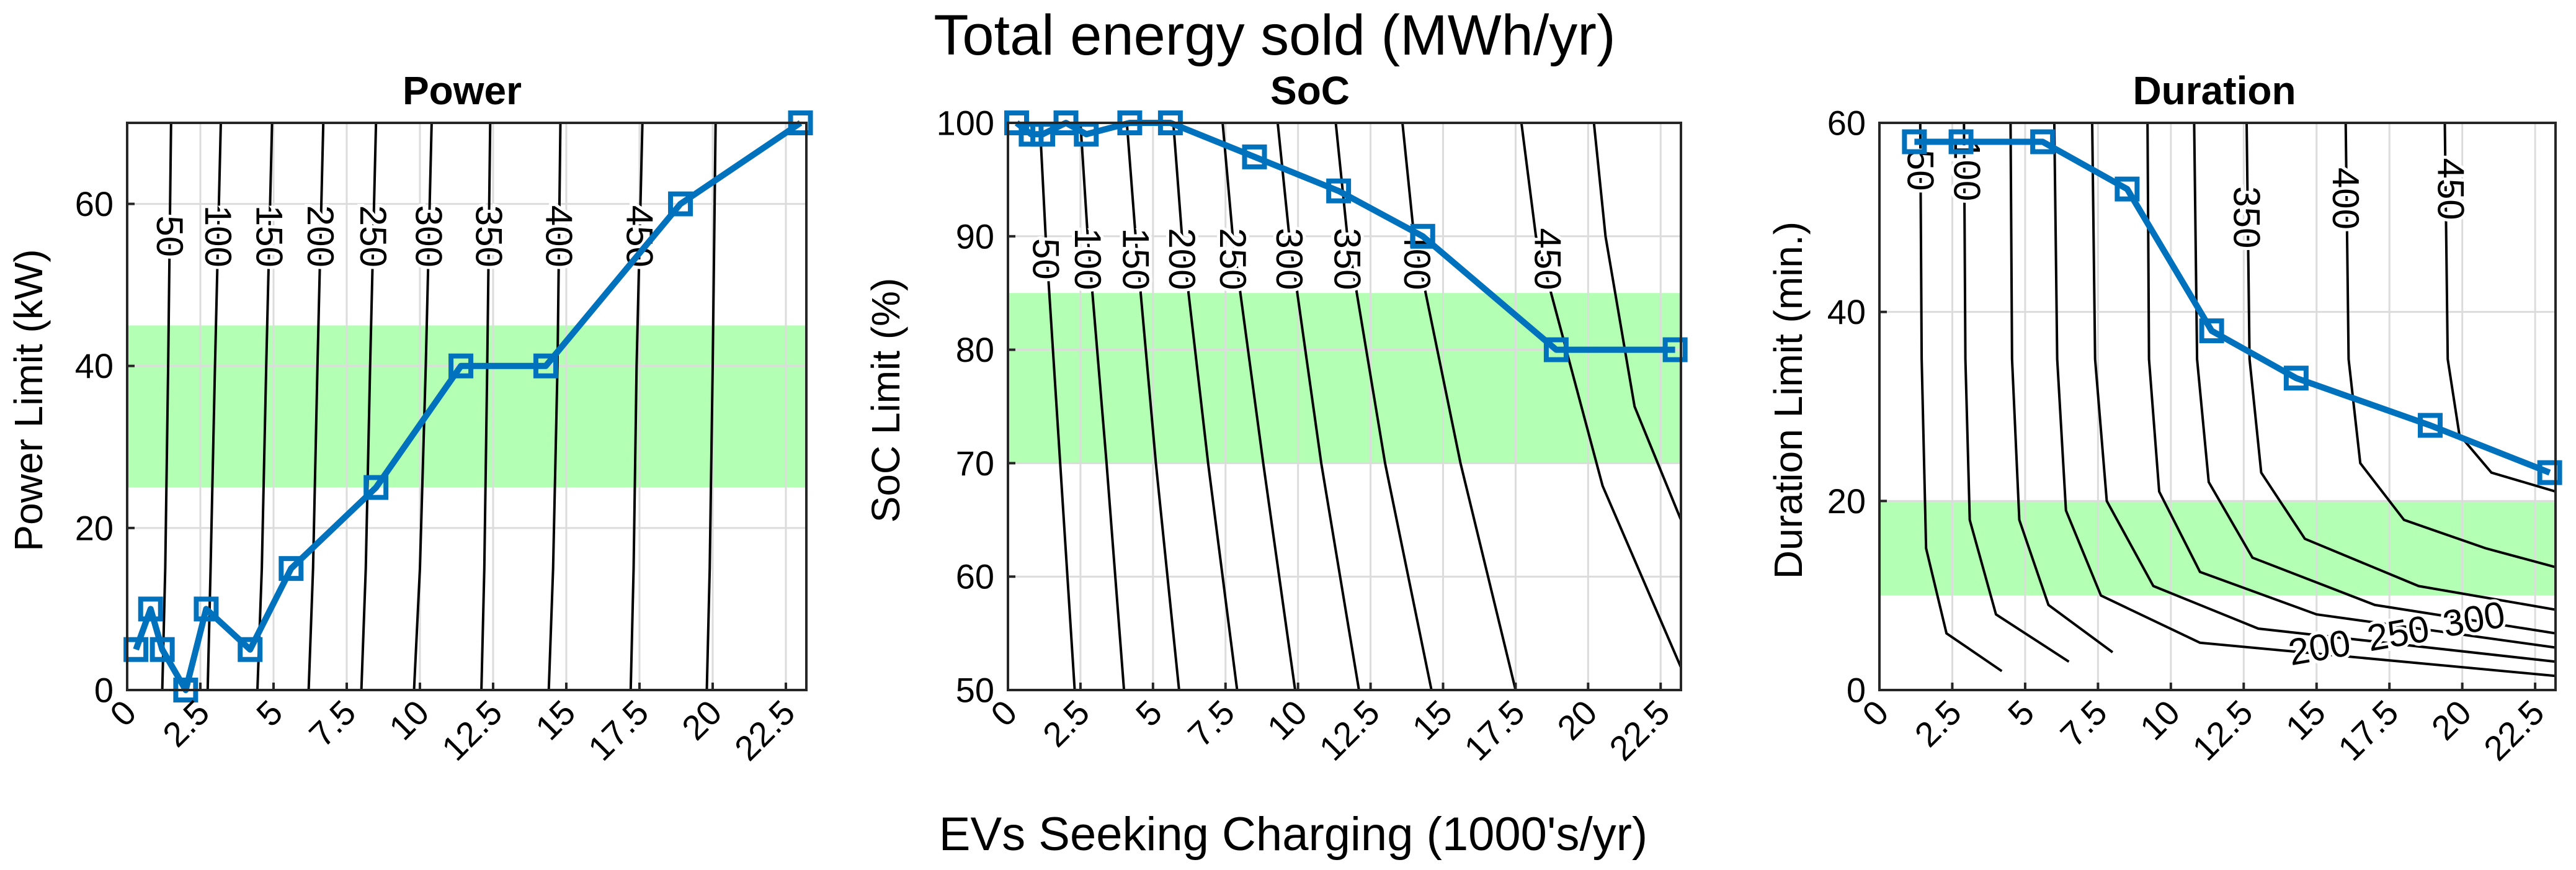 This screenshot has height=870, width=2576. I want to click on soc-contour-label-250: 250, so click(1233, 259).